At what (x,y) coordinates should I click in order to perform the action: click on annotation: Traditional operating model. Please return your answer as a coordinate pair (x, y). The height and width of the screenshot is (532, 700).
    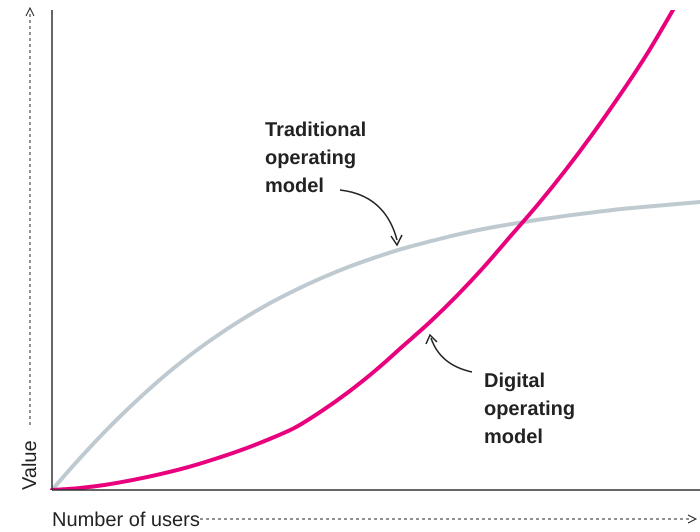
    Looking at the image, I should click on (315, 158).